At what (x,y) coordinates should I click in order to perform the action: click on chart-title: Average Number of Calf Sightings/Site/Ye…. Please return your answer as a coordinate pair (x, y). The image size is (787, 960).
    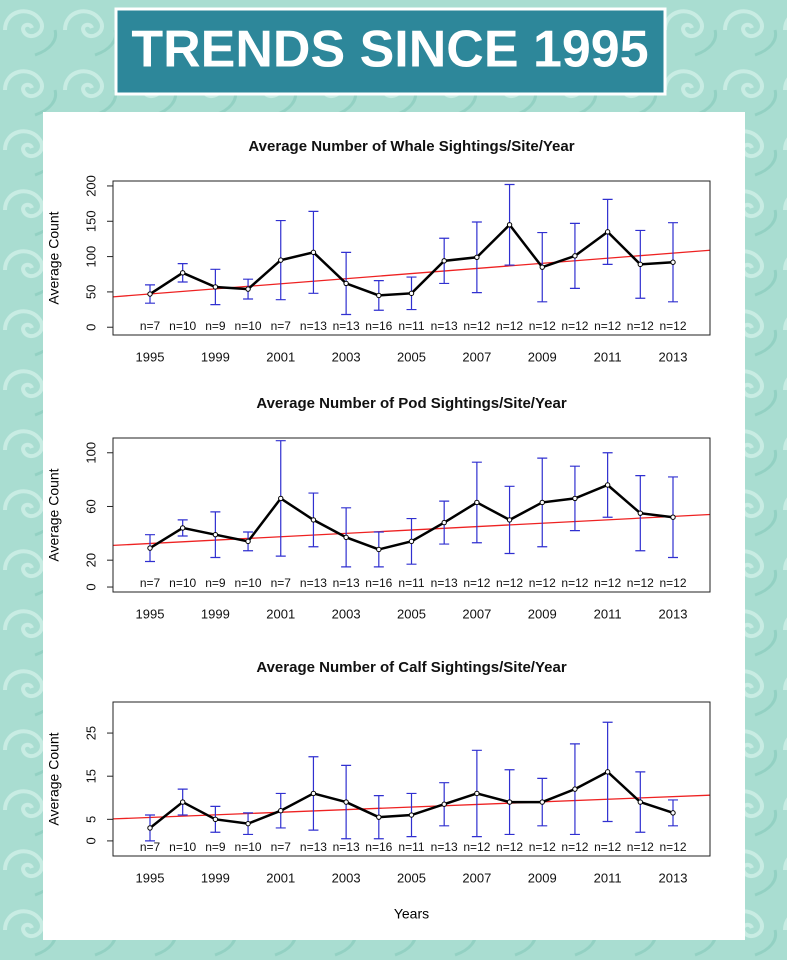
    Looking at the image, I should click on (411, 667).